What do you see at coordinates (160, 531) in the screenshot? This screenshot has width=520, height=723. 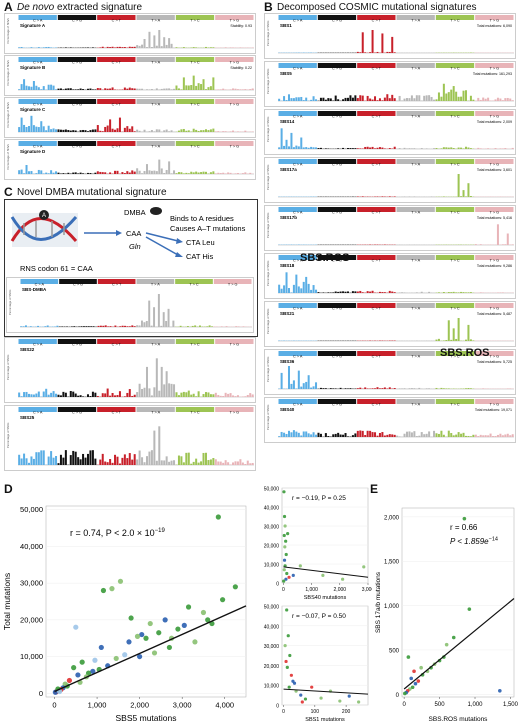 I see `annotation-exponent: −19` at bounding box center [160, 531].